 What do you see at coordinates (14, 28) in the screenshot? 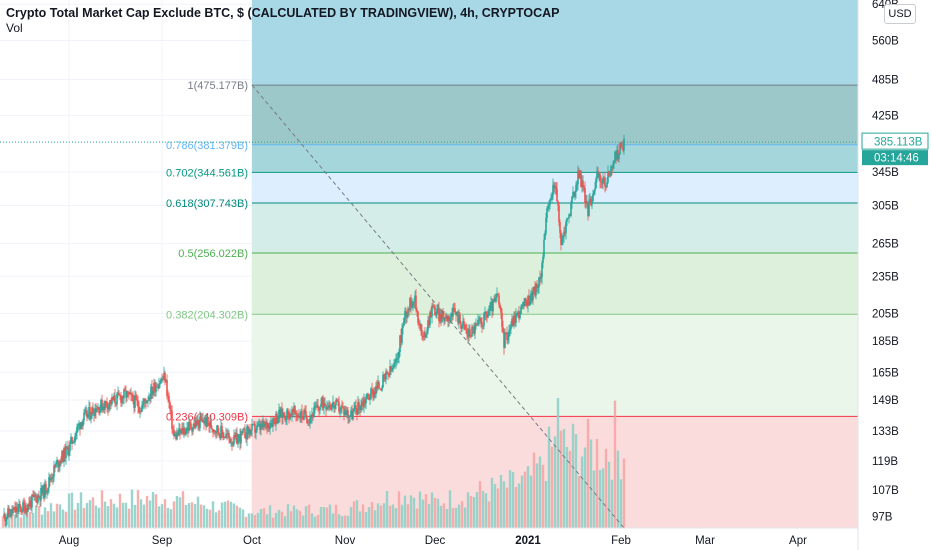
I see `volume-indicator-label: Vol` at bounding box center [14, 28].